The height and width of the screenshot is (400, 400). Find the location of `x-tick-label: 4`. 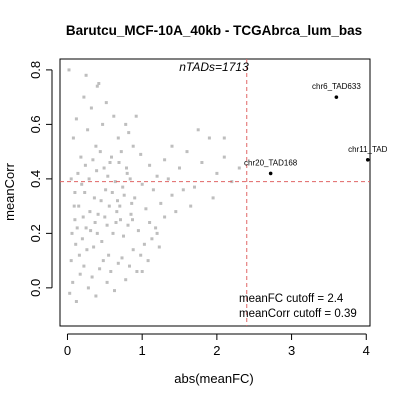

x-tick-label: 4 is located at coordinates (366, 350).